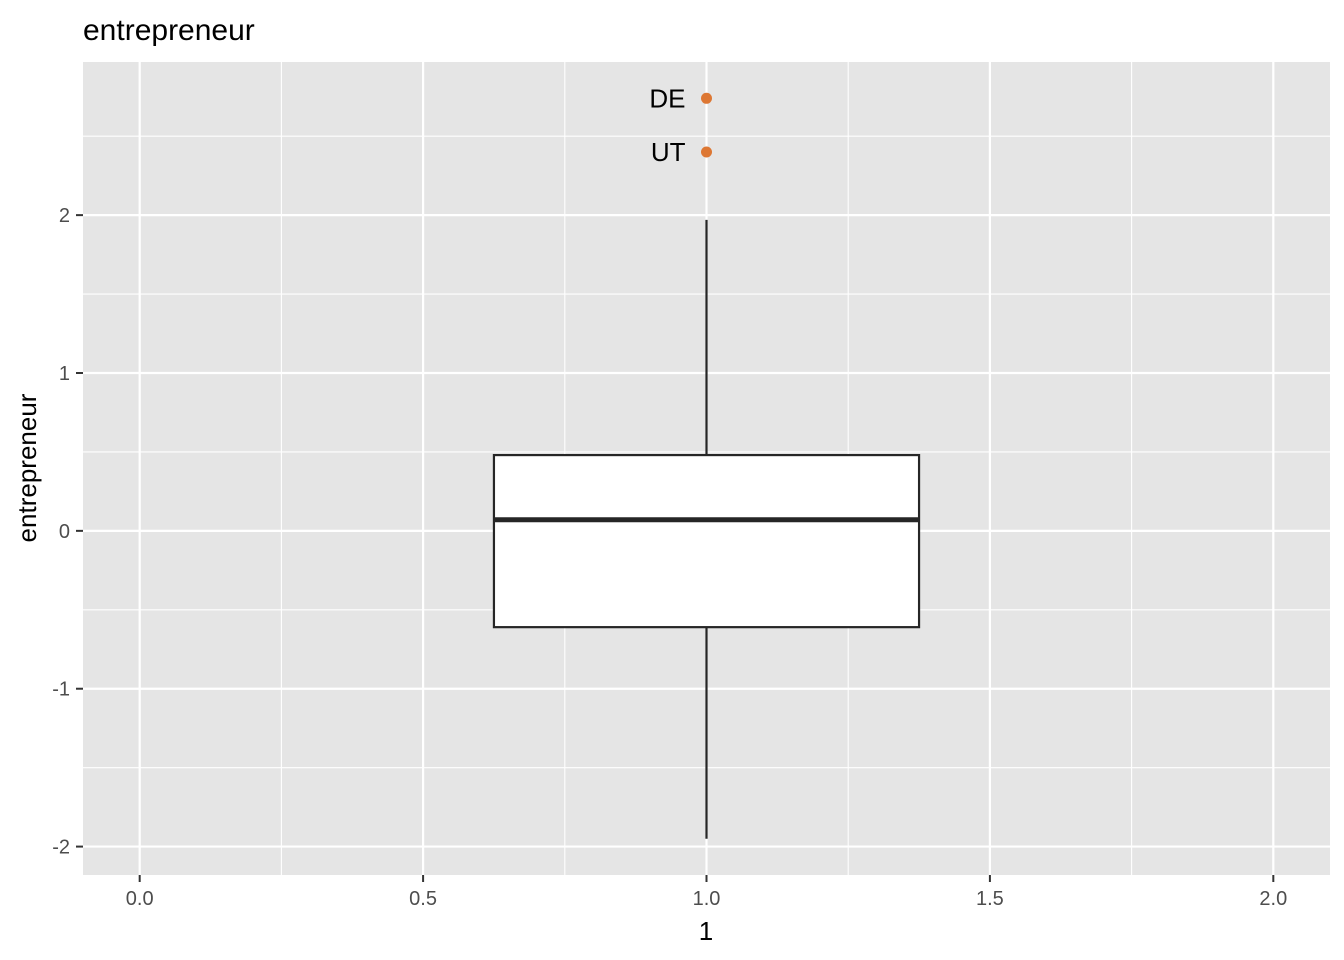 This screenshot has width=1344, height=960. I want to click on outlier-label: UT, so click(668, 152).